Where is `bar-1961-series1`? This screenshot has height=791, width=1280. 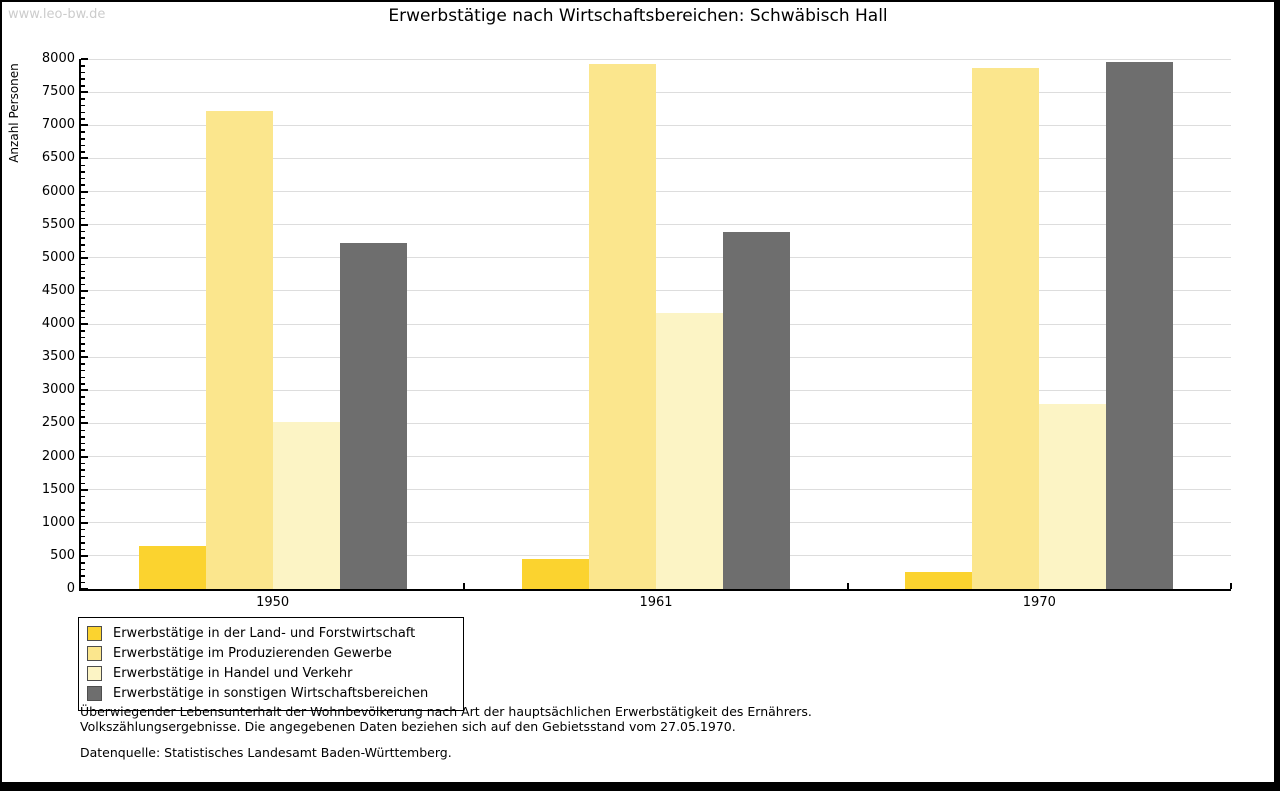
bar-1961-series1 is located at coordinates (555, 574).